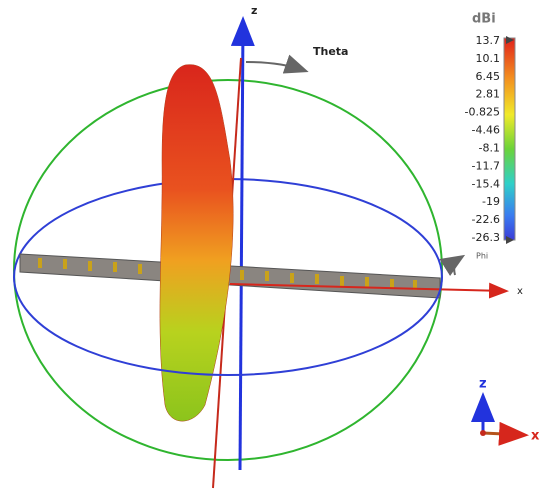 This screenshot has height=493, width=550. Describe the element at coordinates (486, 219) in the screenshot. I see `colorbar-label: -22.6` at that location.